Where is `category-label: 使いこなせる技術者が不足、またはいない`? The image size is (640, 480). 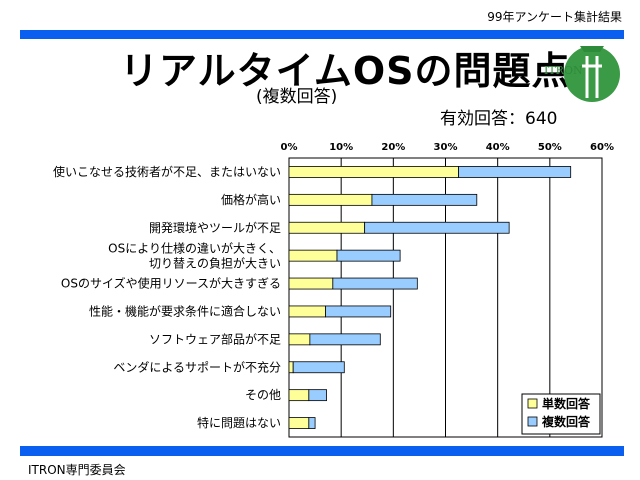 category-label: 使いこなせる技術者が不足、またはいない is located at coordinates (167, 171).